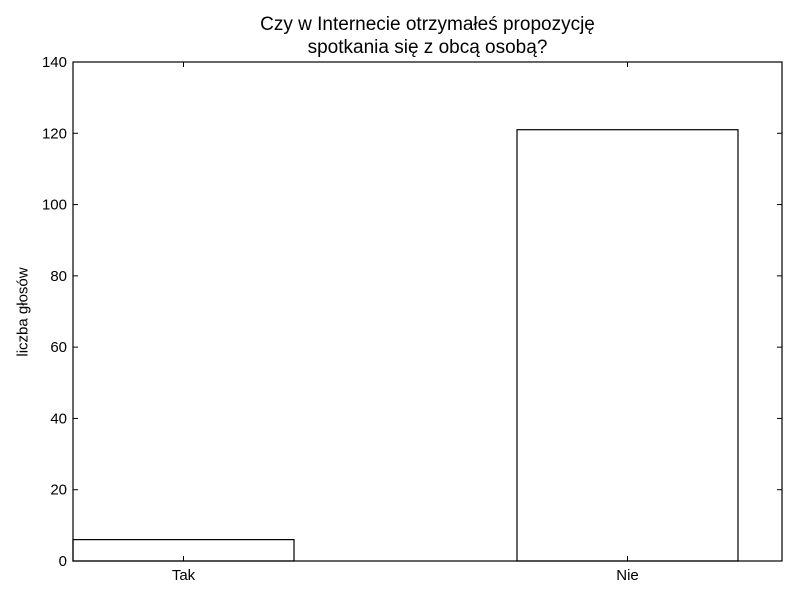 The width and height of the screenshot is (800, 600). I want to click on y-tick-label: 60, so click(58, 347).